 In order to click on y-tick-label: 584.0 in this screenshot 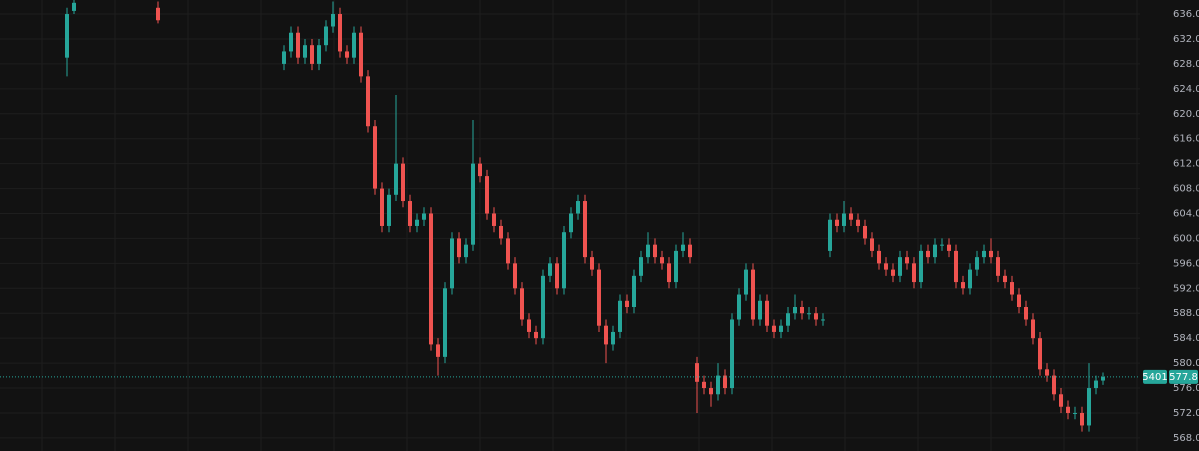, I will do `click(1186, 338)`.